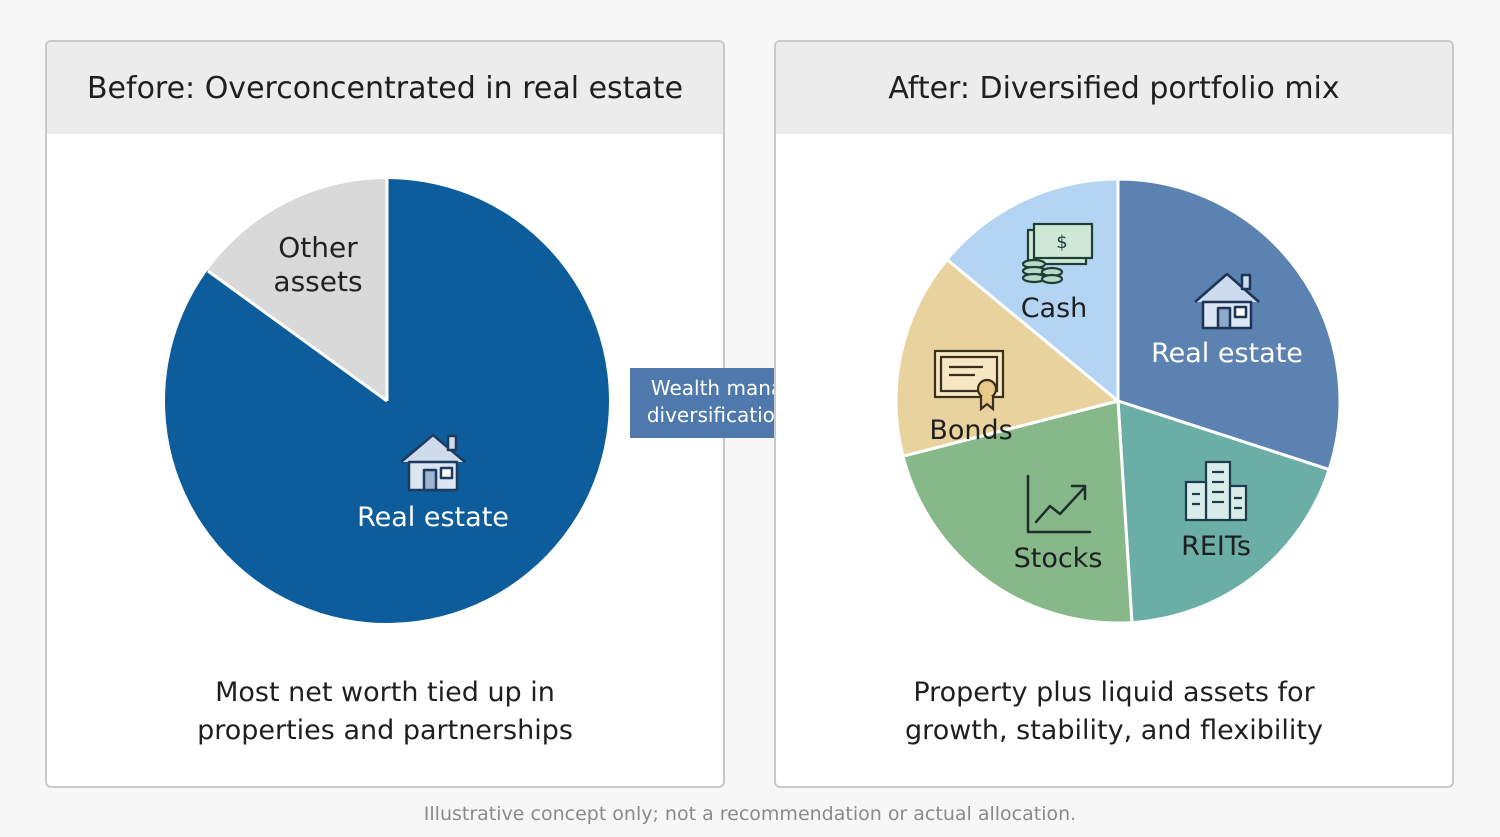 The image size is (1500, 837). What do you see at coordinates (969, 380) in the screenshot?
I see `certificate-icon` at bounding box center [969, 380].